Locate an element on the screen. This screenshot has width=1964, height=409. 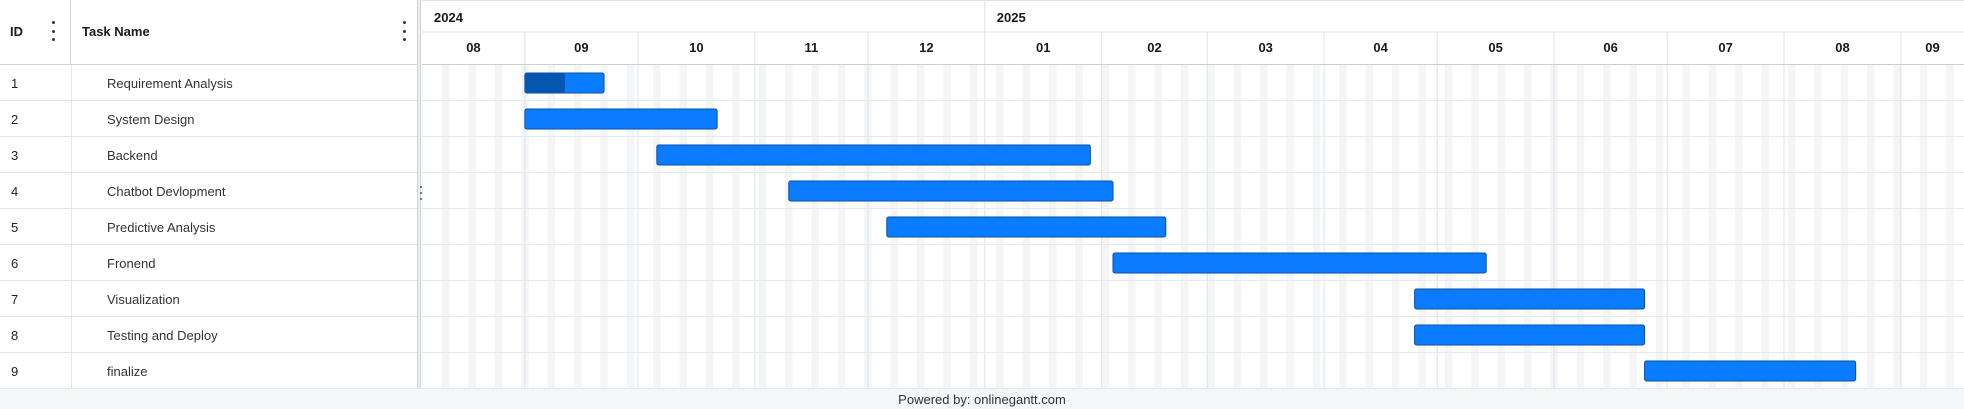
column-header-id-label: ID is located at coordinates (16, 31).